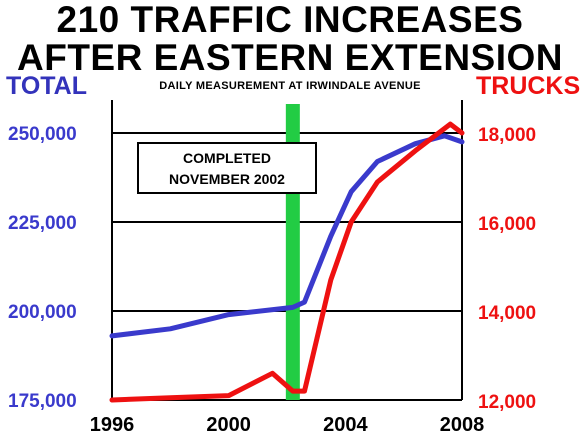 Image resolution: width=580 pixels, height=438 pixels. I want to click on chart-subtitle: DAILY MEASUREMENT AT IRWINDALE AVENUE, so click(290, 86).